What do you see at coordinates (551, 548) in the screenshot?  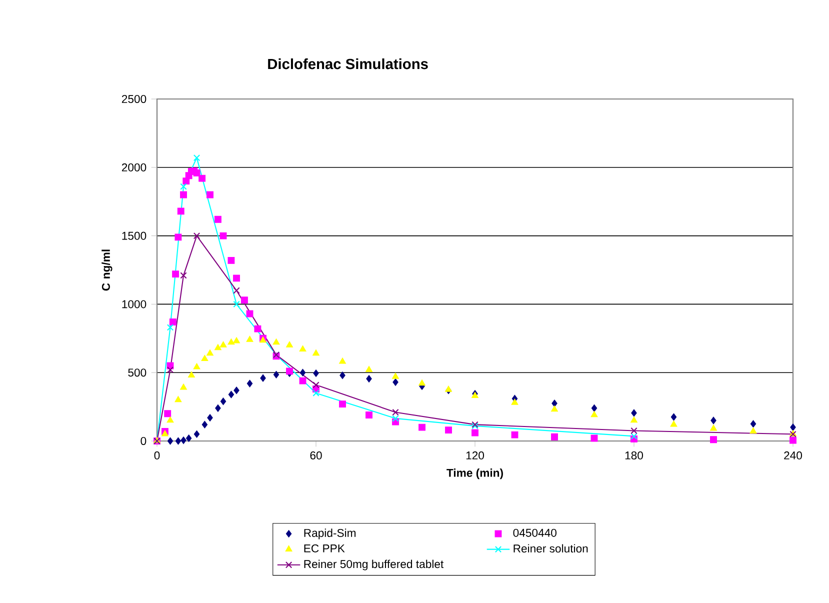 I see `legend-label: Reiner solution` at bounding box center [551, 548].